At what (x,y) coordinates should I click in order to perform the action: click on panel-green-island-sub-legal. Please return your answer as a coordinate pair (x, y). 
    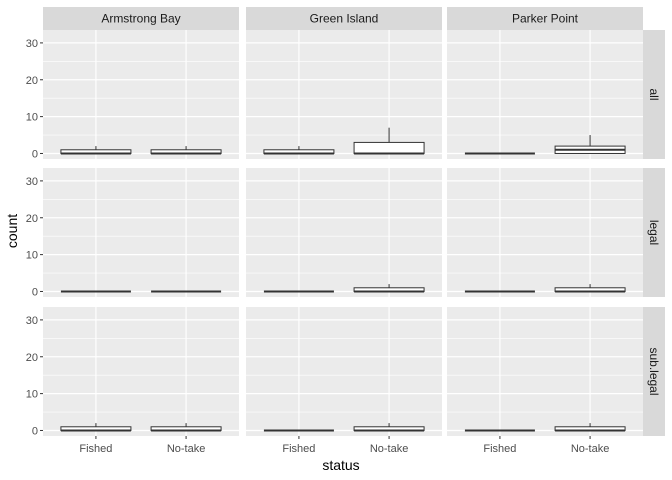
    Looking at the image, I should click on (344, 371).